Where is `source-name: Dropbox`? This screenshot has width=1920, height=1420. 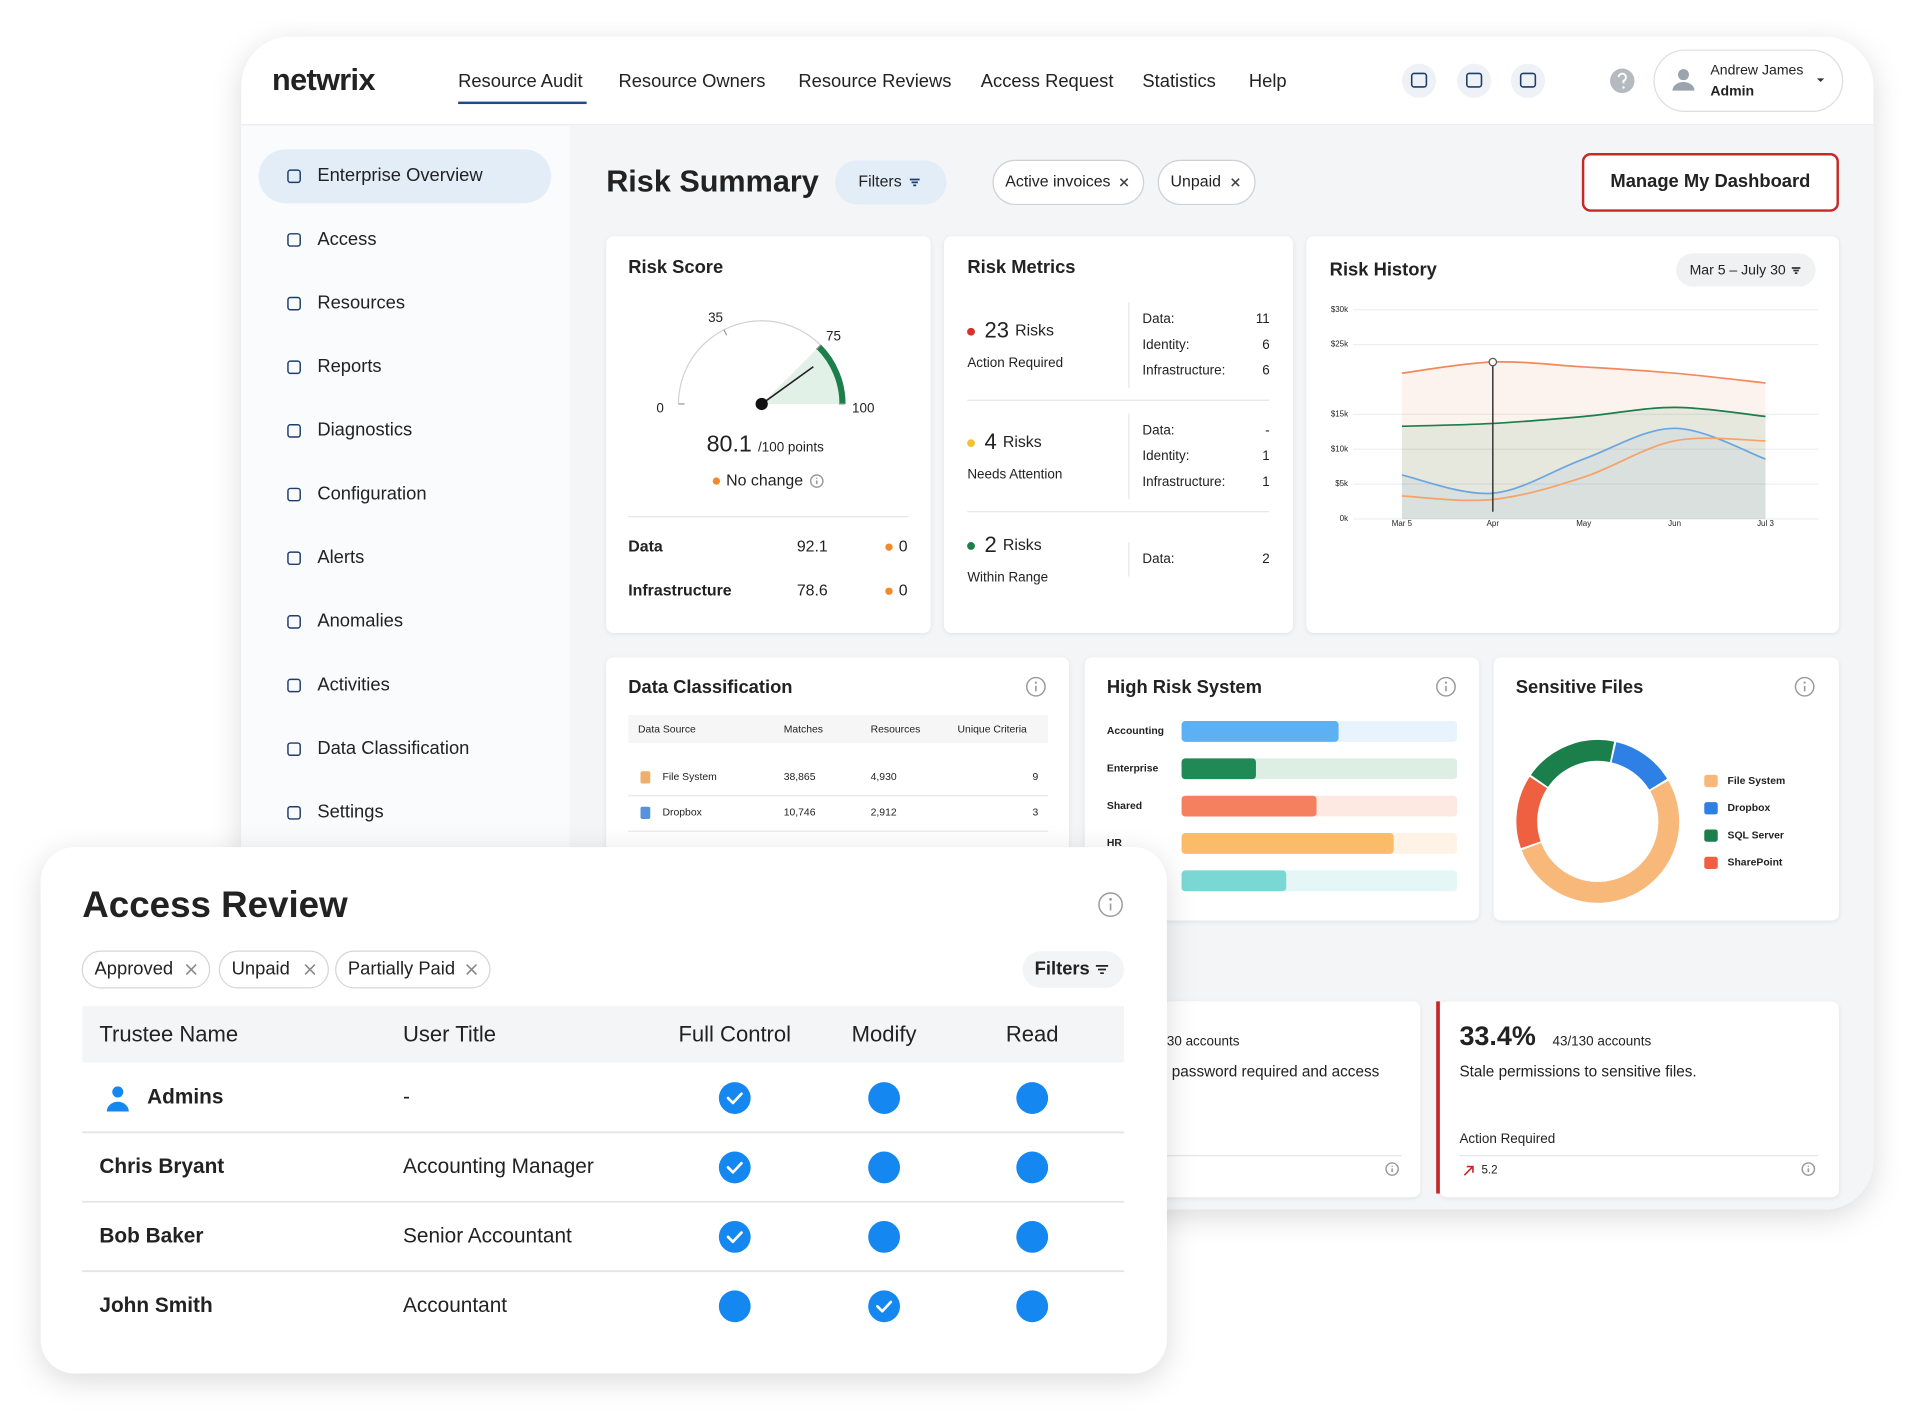
source-name: Dropbox is located at coordinates (683, 813).